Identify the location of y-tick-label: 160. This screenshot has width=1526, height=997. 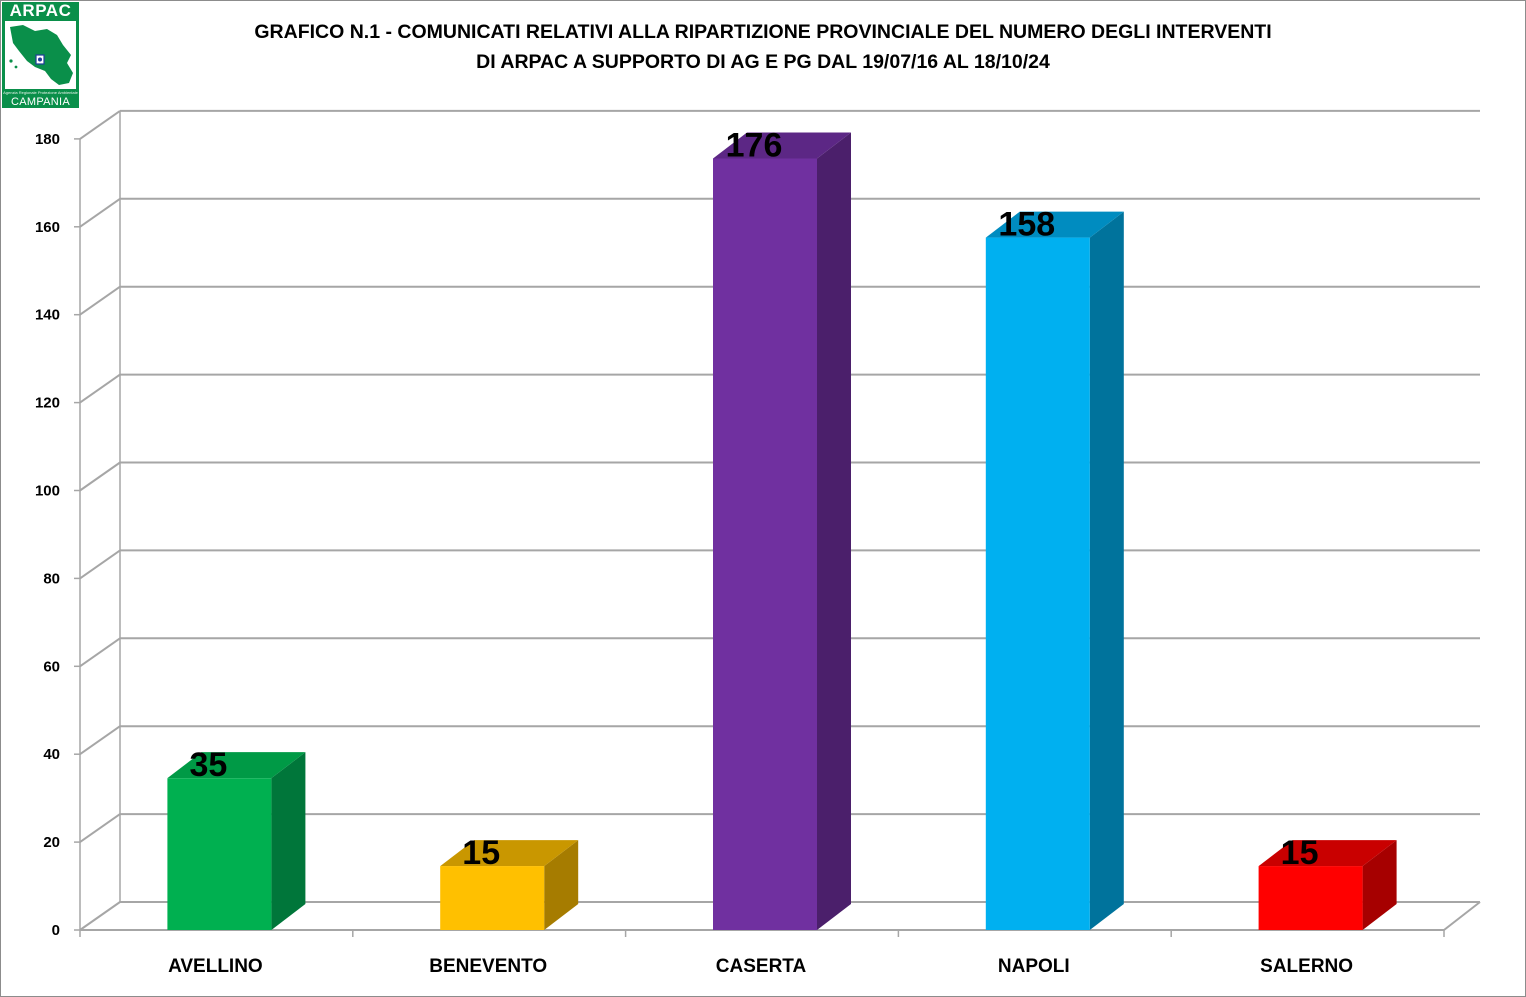
(47, 227).